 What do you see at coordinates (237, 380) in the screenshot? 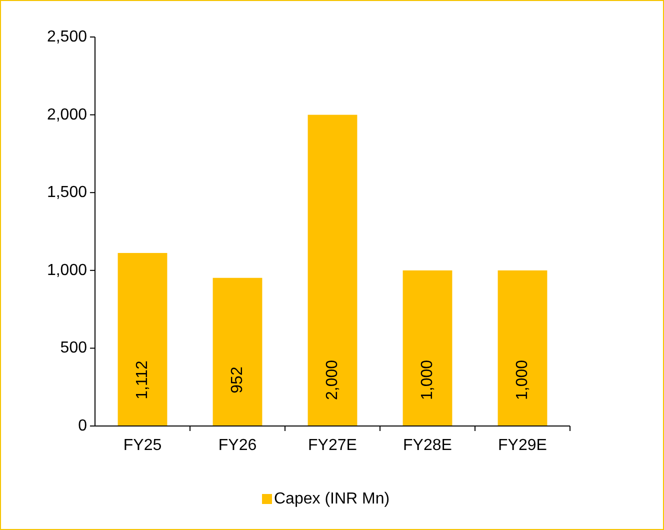
I see `data-label: 952` at bounding box center [237, 380].